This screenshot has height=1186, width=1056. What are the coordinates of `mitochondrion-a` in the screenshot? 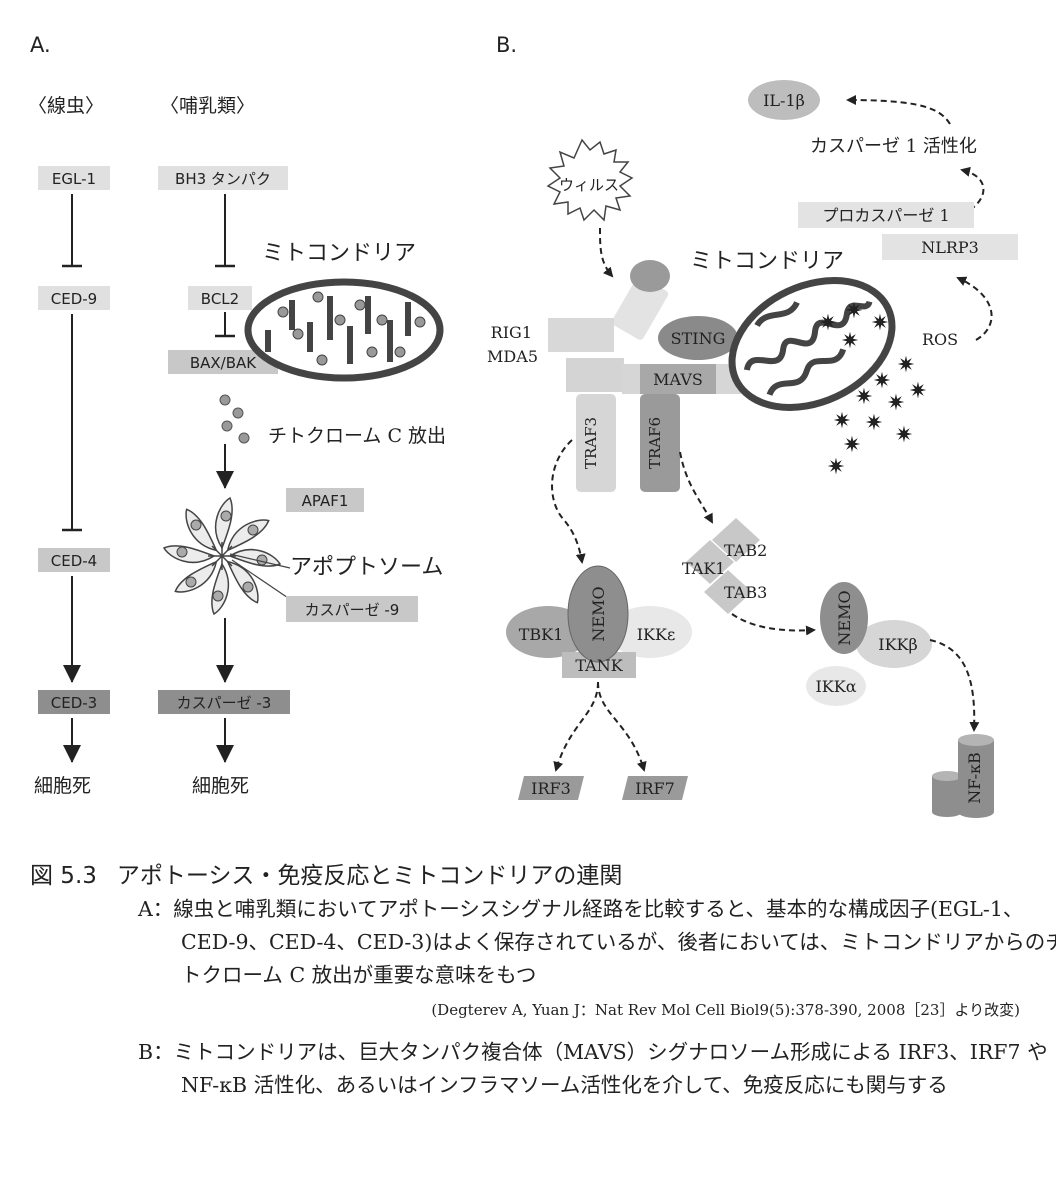 It's located at (344, 330).